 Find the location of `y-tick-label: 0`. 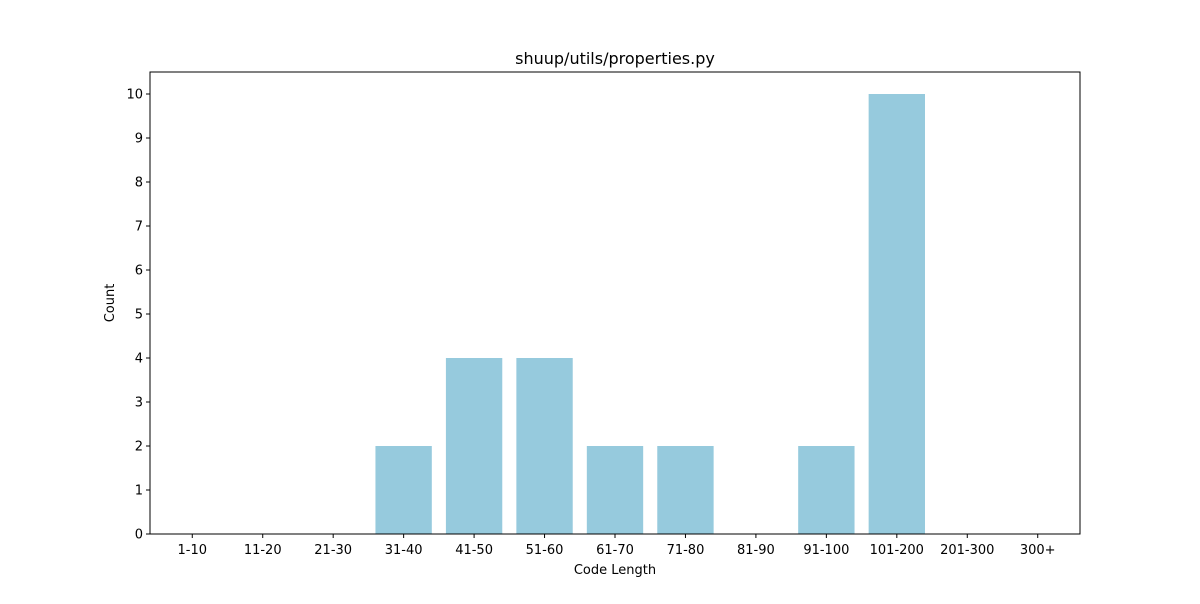

y-tick-label: 0 is located at coordinates (139, 535).